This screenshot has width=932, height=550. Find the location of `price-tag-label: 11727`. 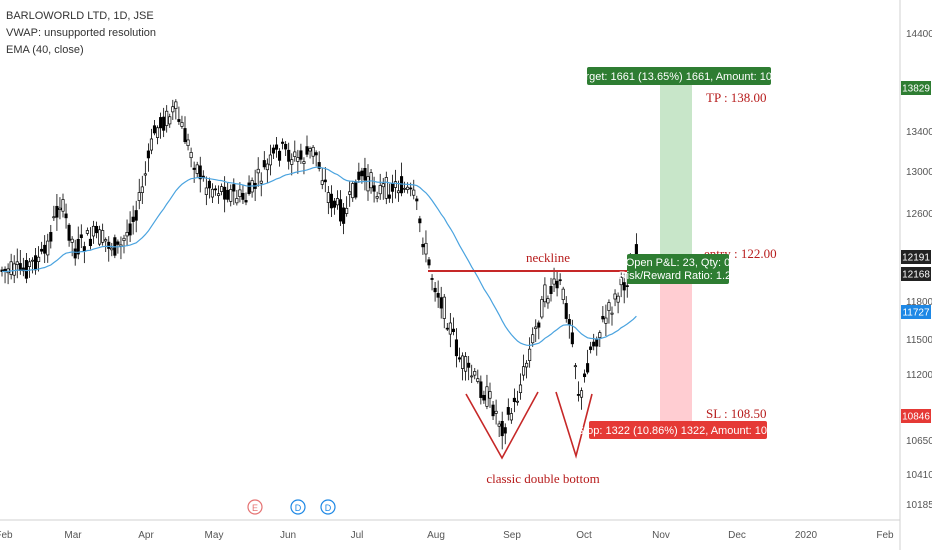

price-tag-label: 11727 is located at coordinates (916, 313).